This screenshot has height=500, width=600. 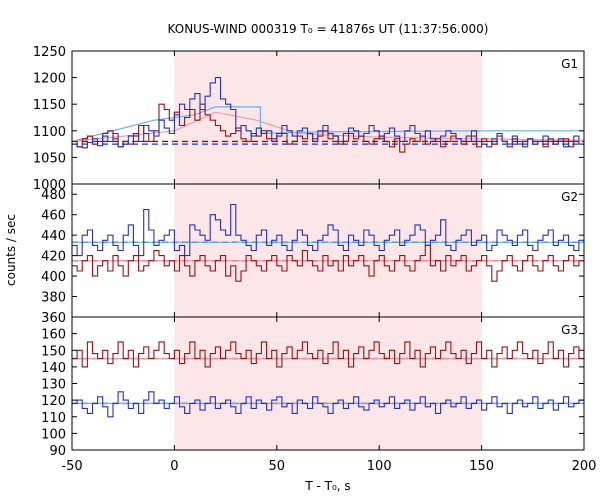 What do you see at coordinates (53, 401) in the screenshot?
I see `y-tick-label: 120` at bounding box center [53, 401].